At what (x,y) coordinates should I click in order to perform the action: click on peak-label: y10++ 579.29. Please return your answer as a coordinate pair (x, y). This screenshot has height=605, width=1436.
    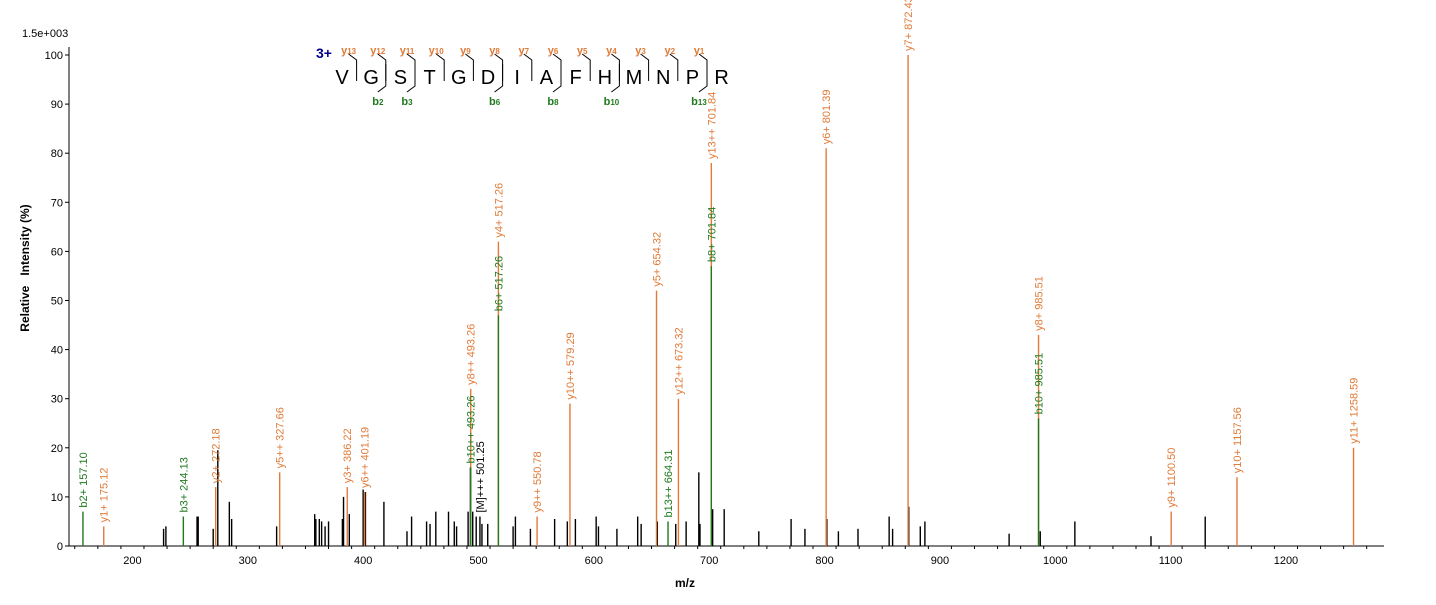
    Looking at the image, I should click on (571, 365).